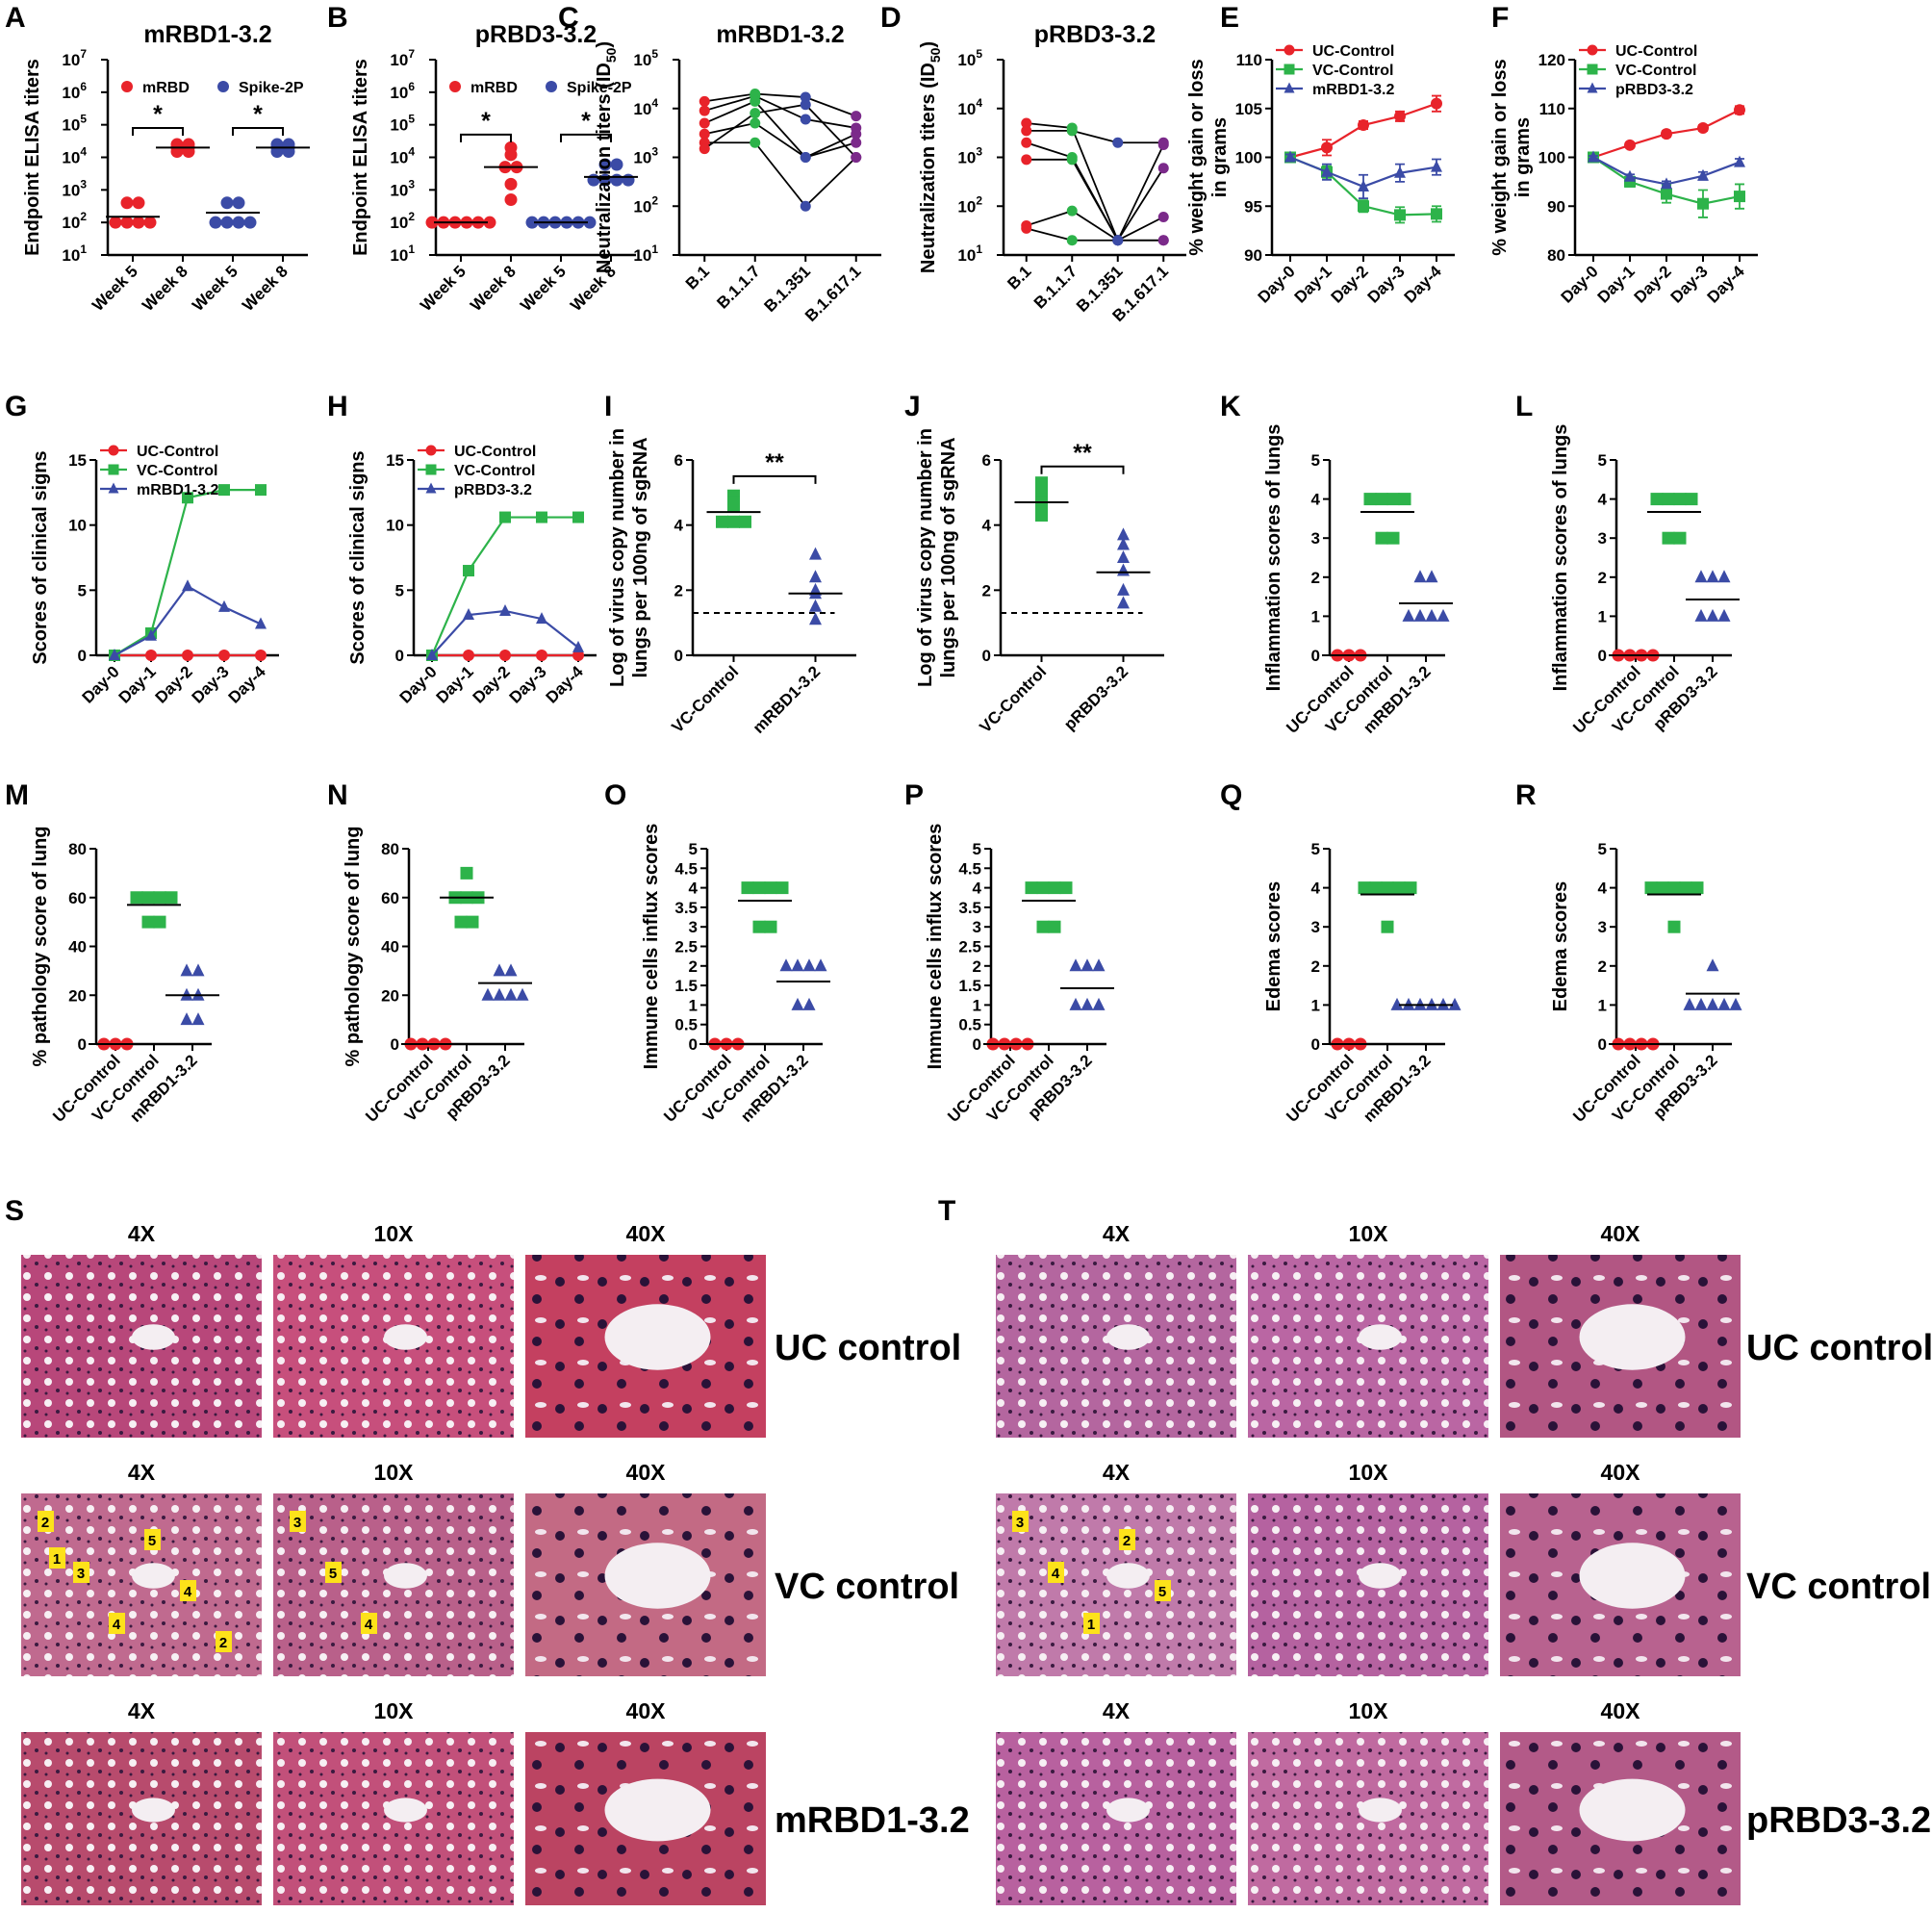 The height and width of the screenshot is (1913, 1932). Describe the element at coordinates (1602, 539) in the screenshot. I see `y-tick-label: 3` at that location.